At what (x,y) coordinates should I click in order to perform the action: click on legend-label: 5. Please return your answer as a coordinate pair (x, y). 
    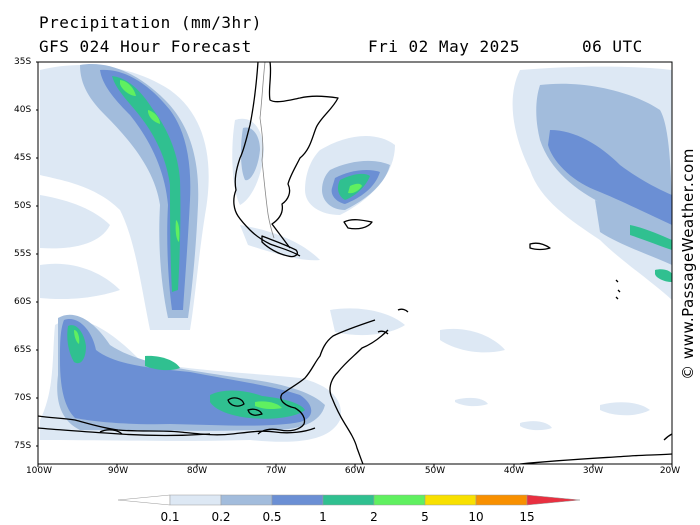
    Looking at the image, I should click on (425, 517).